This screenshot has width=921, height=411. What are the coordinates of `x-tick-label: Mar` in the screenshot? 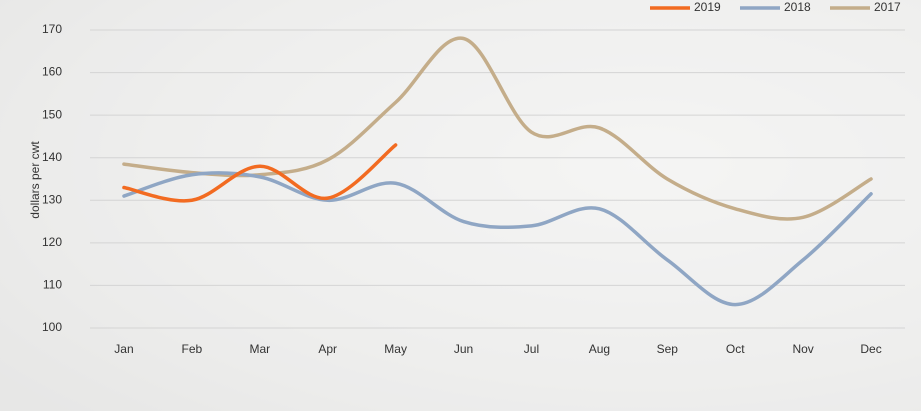 It's located at (259, 349).